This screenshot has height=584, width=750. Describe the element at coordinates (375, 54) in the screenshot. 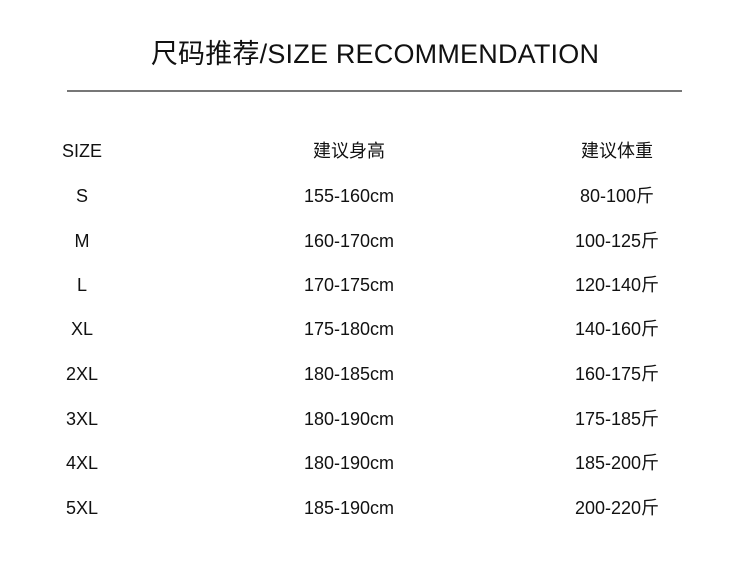

I see `page-title: 尺码推荐/SIZE RECOMMENDATION` at that location.